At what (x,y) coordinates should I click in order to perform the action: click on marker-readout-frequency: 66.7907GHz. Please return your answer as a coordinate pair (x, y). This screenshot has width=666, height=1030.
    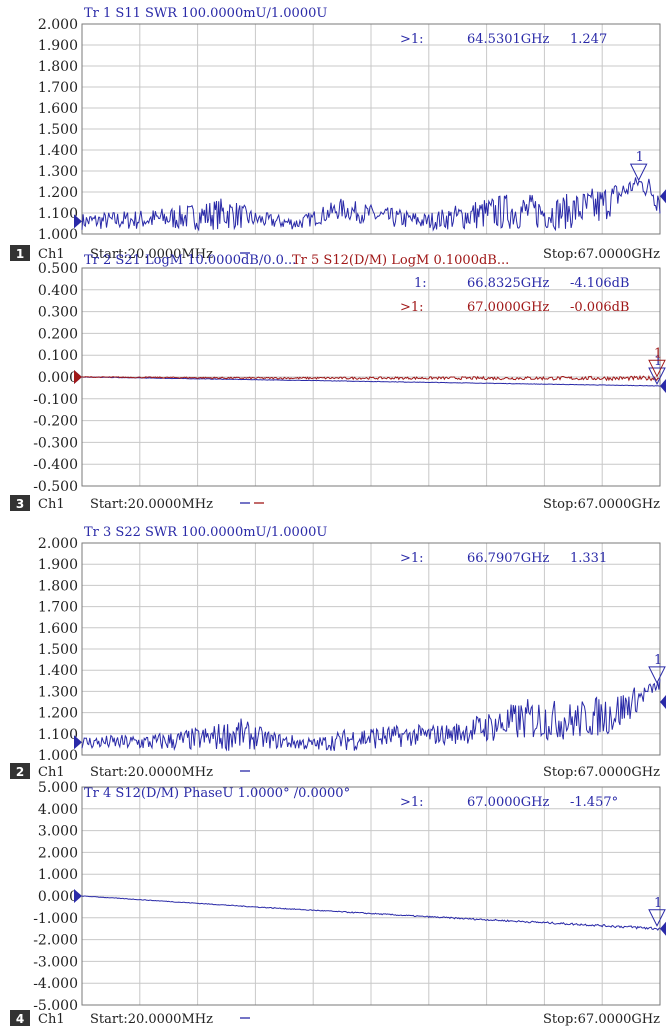
    Looking at the image, I should click on (508, 558).